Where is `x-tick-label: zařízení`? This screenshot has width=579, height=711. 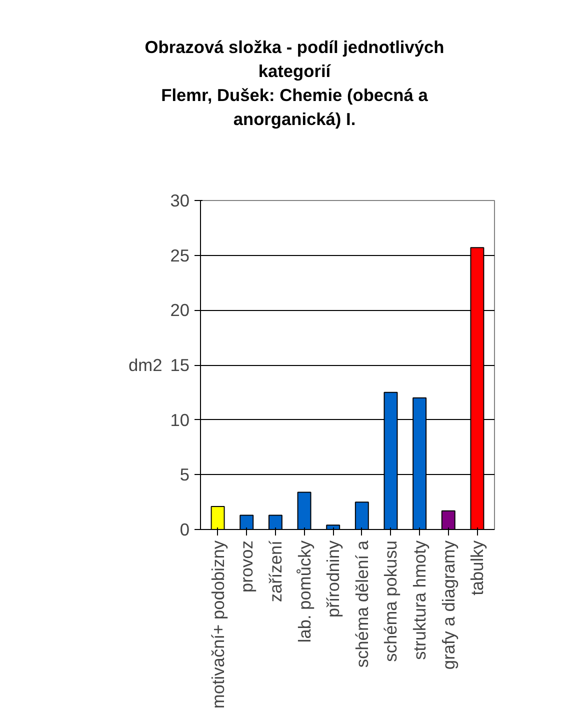
x-tick-label: zařízení is located at coordinates (275, 571).